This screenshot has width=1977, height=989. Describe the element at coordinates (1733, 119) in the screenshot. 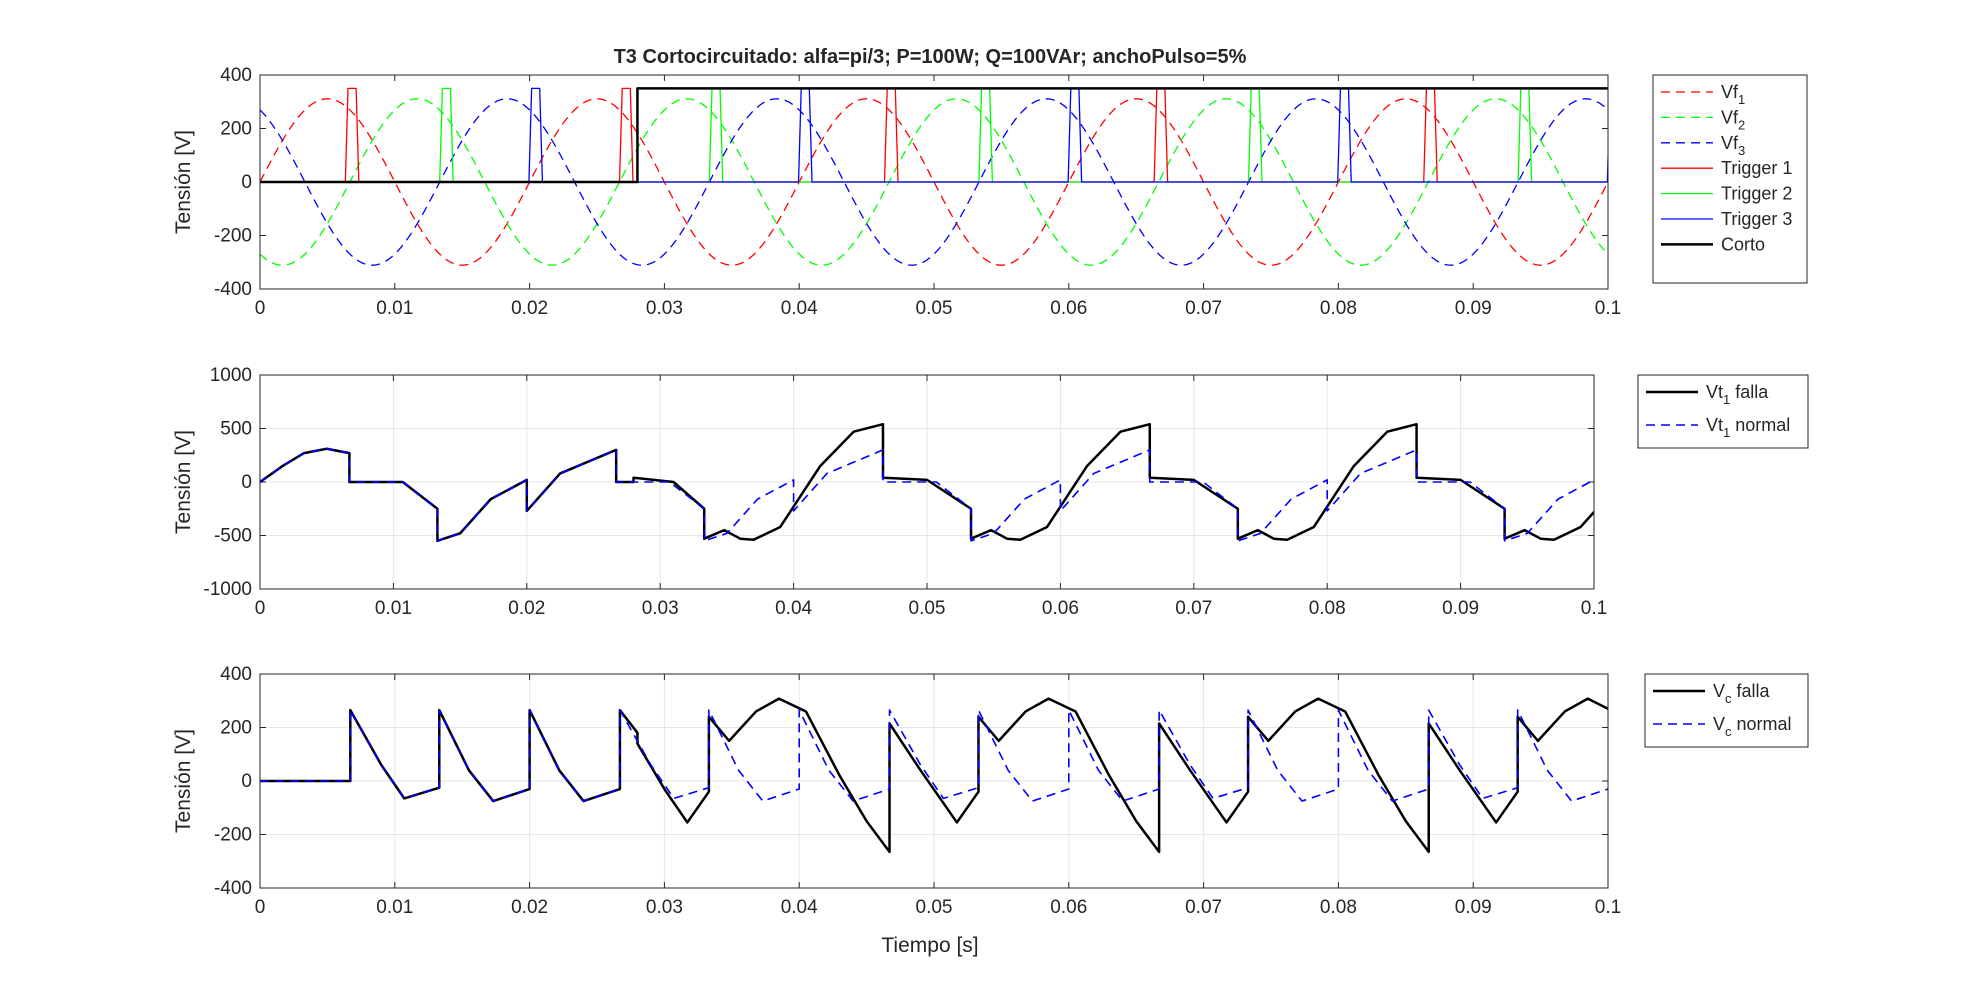

I see `legend-entry-label: Vf2` at that location.